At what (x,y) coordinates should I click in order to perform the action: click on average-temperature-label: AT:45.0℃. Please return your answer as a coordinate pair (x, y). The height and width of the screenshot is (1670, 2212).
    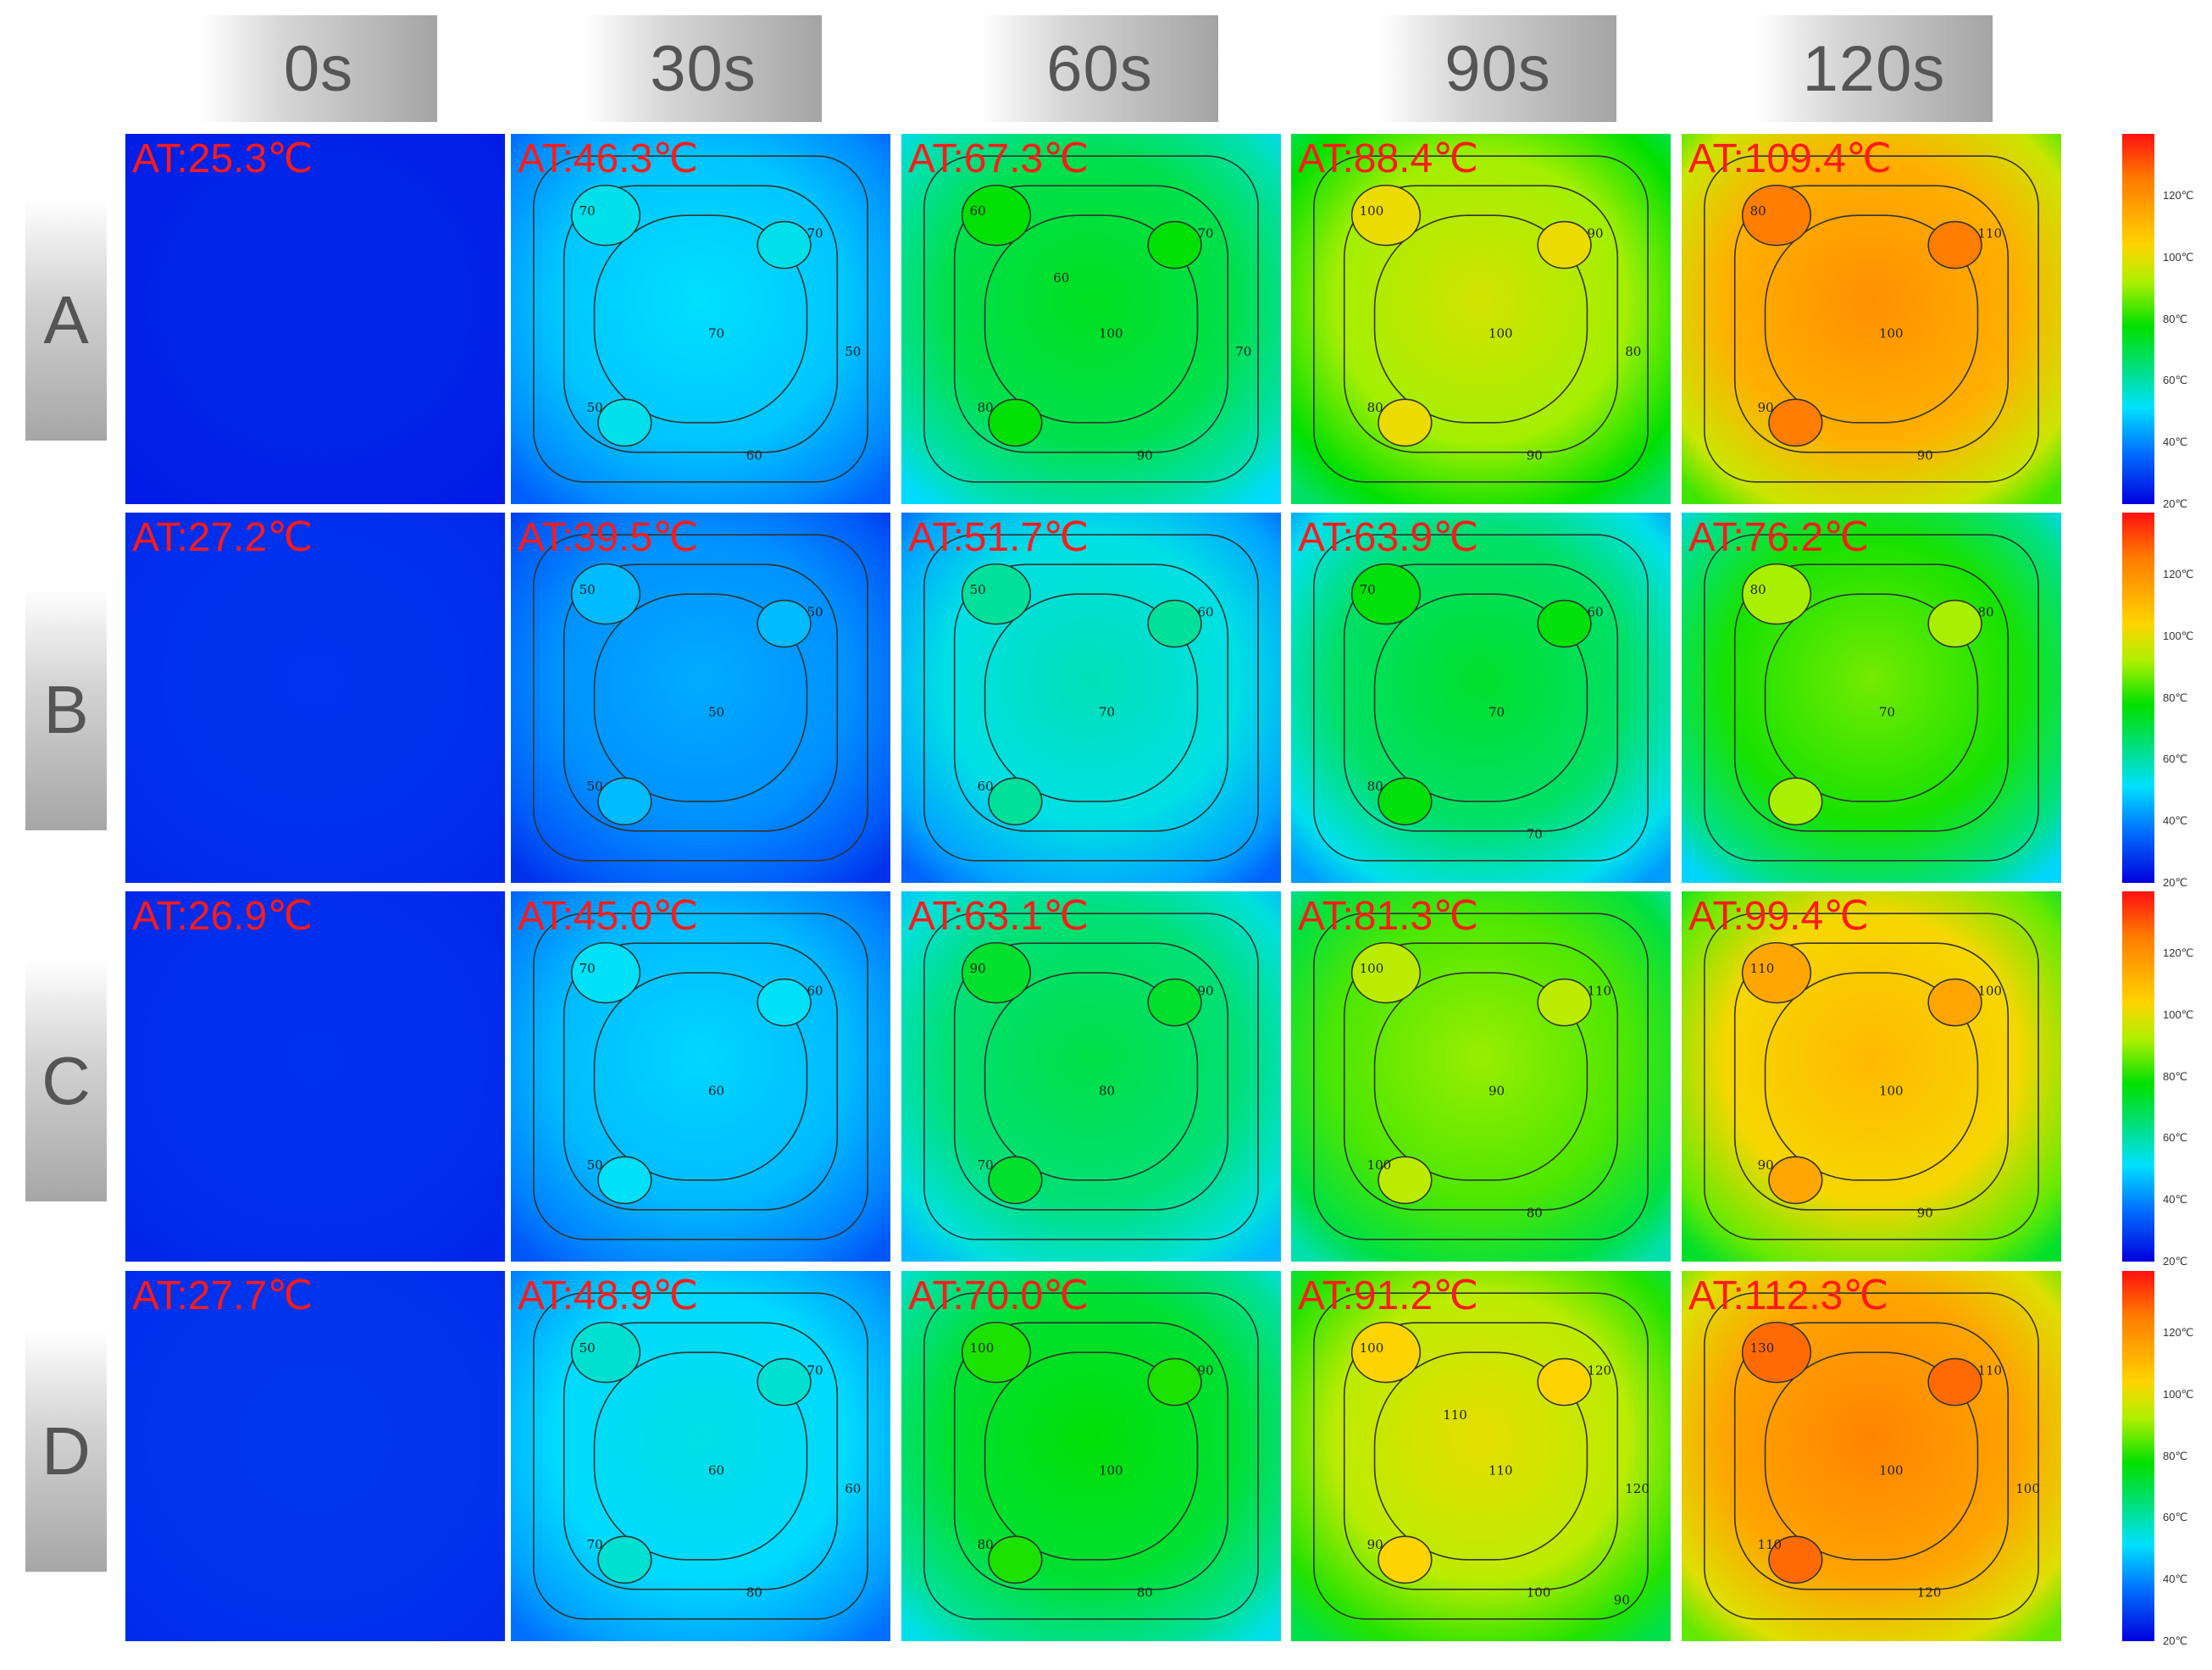
    Looking at the image, I should click on (609, 916).